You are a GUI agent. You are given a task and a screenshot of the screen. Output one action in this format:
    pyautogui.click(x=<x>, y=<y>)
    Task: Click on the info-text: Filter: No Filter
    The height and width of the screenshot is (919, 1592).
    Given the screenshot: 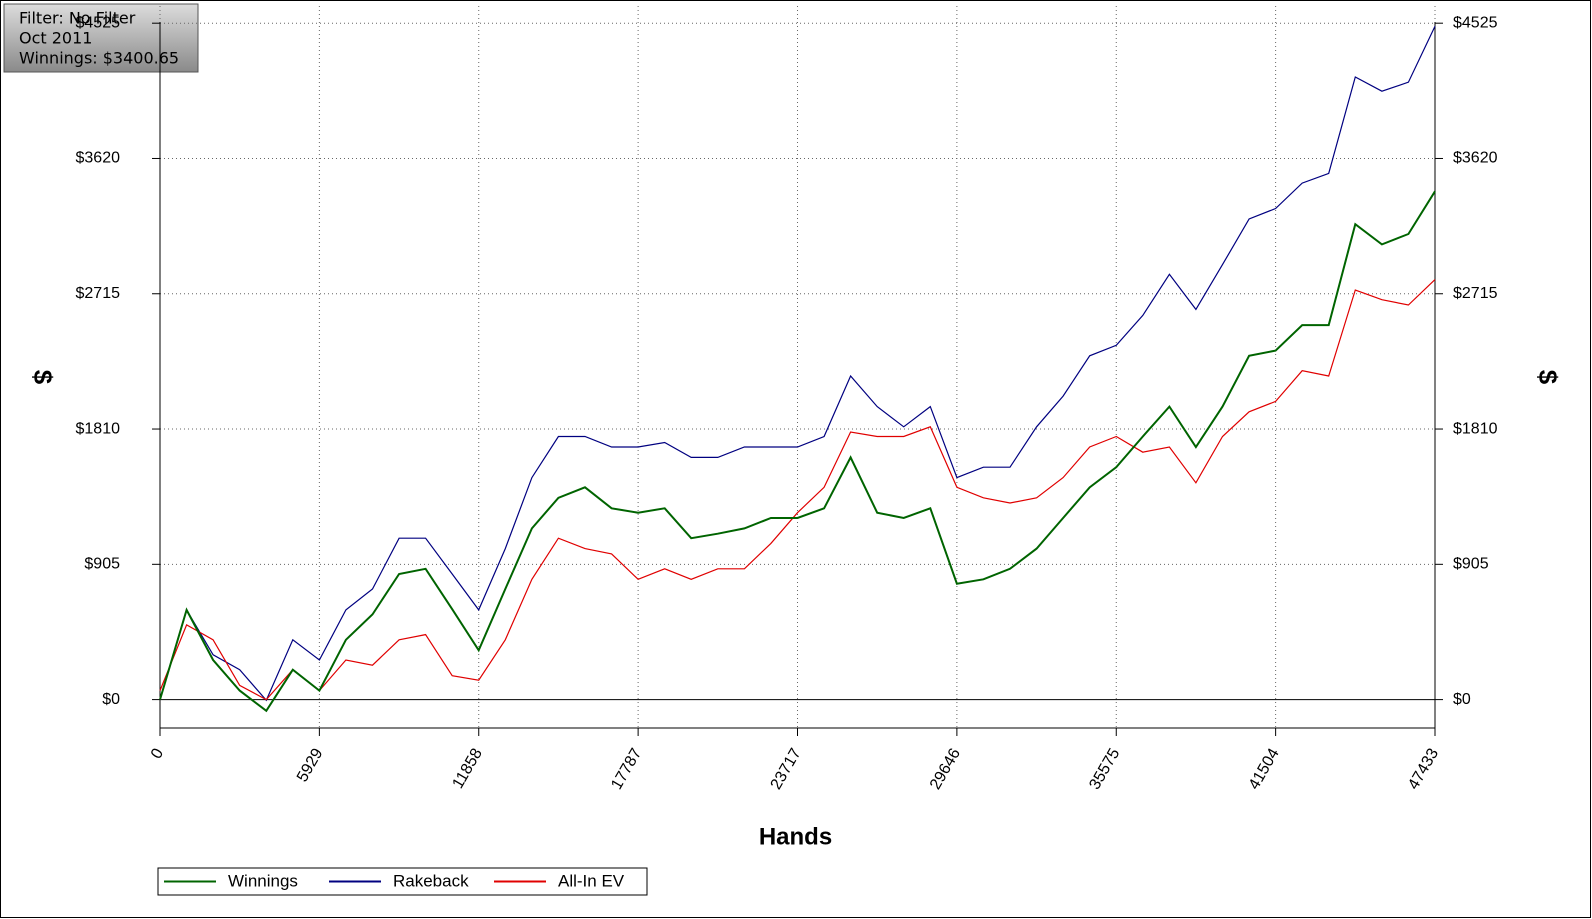 What is the action you would take?
    pyautogui.click(x=77, y=18)
    